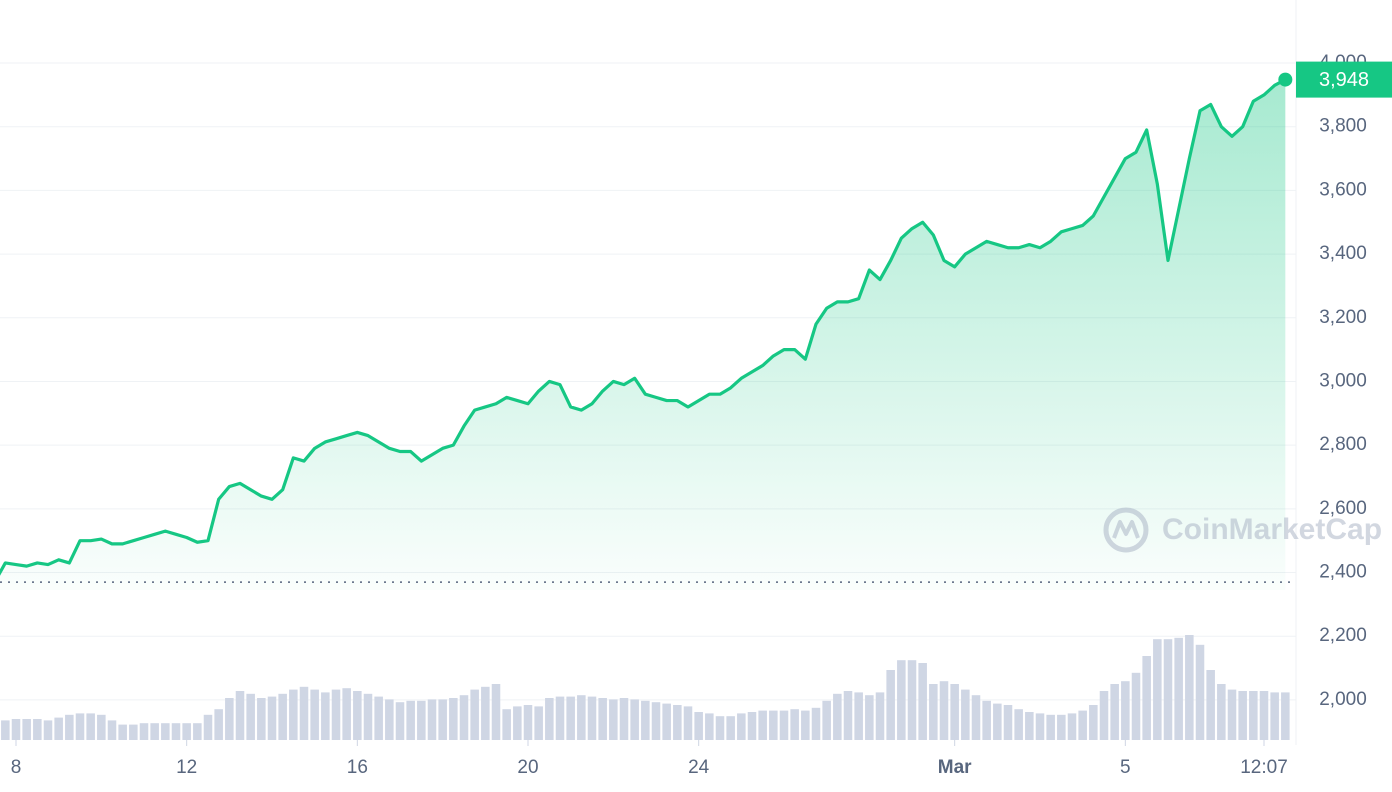 This screenshot has width=1392, height=792. Describe the element at coordinates (1125, 767) in the screenshot. I see `x-tick-label: 5` at that location.